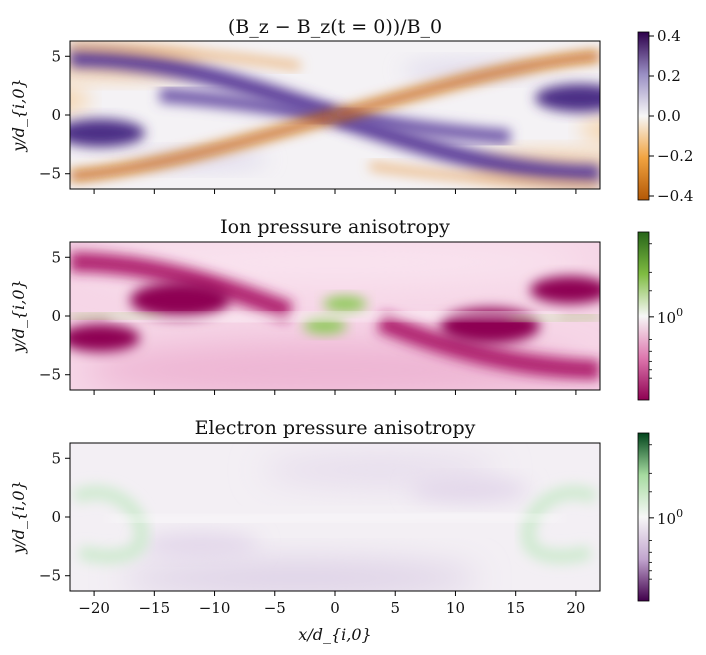 The height and width of the screenshot is (655, 706). I want to click on panel-bz-colorbar-label: 0.0, so click(669, 116).